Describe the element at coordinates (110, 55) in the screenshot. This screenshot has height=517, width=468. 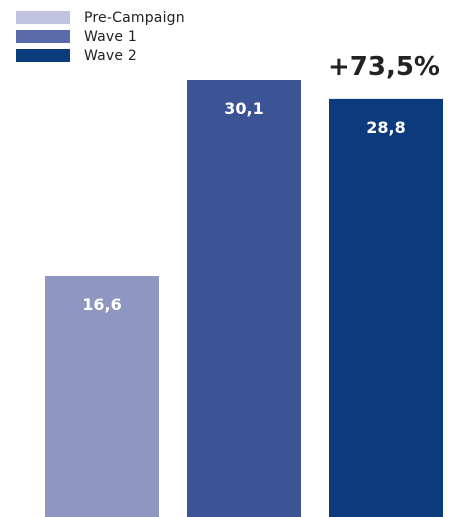
I see `legend-label-wave-2: Wave 2` at that location.